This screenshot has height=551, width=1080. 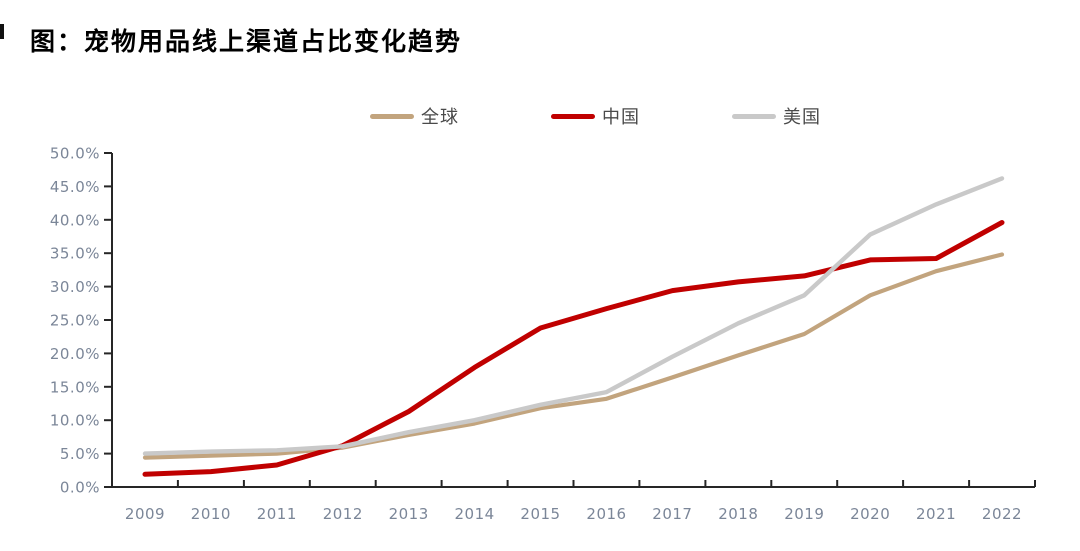 I want to click on x-tick-label: 2022, so click(x=1002, y=514).